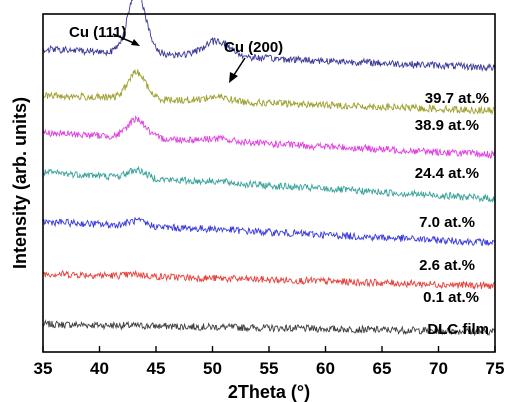 The image size is (512, 402). I want to click on arrow-icon, so click(124, 39).